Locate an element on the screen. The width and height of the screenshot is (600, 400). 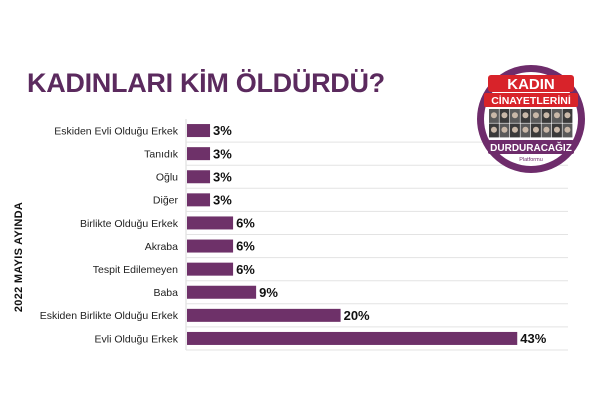
category-label: Oğlu is located at coordinates (167, 178).